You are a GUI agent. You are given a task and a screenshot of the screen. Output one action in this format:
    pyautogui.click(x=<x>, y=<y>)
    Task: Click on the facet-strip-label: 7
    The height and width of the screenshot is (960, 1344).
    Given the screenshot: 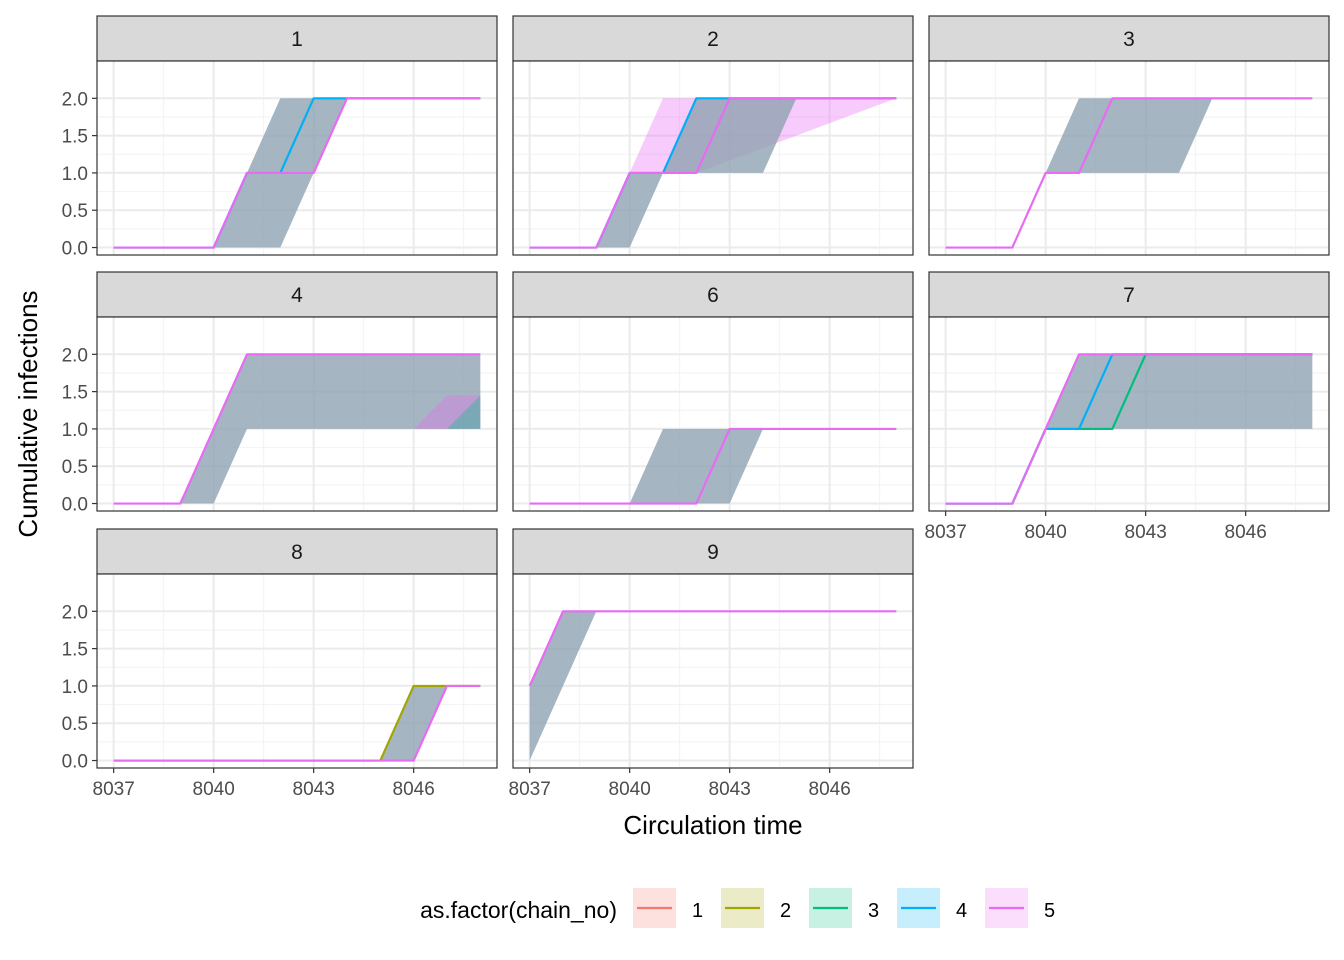 What is the action you would take?
    pyautogui.click(x=1129, y=295)
    